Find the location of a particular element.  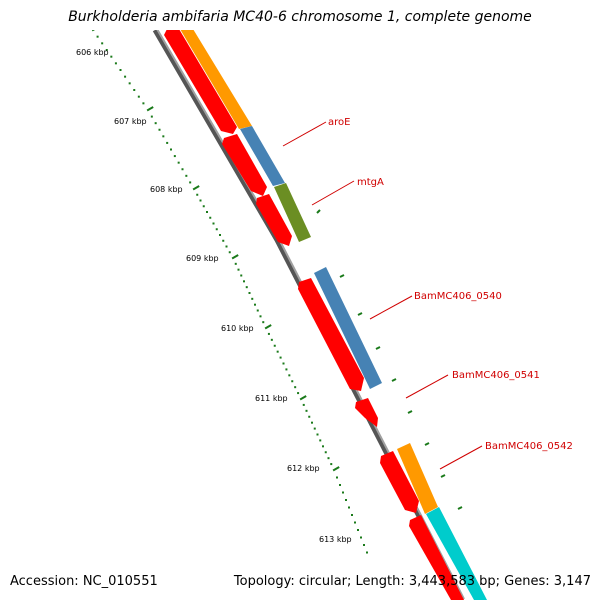

gene-label-0541: BamMC406_0541 is located at coordinates (496, 375).